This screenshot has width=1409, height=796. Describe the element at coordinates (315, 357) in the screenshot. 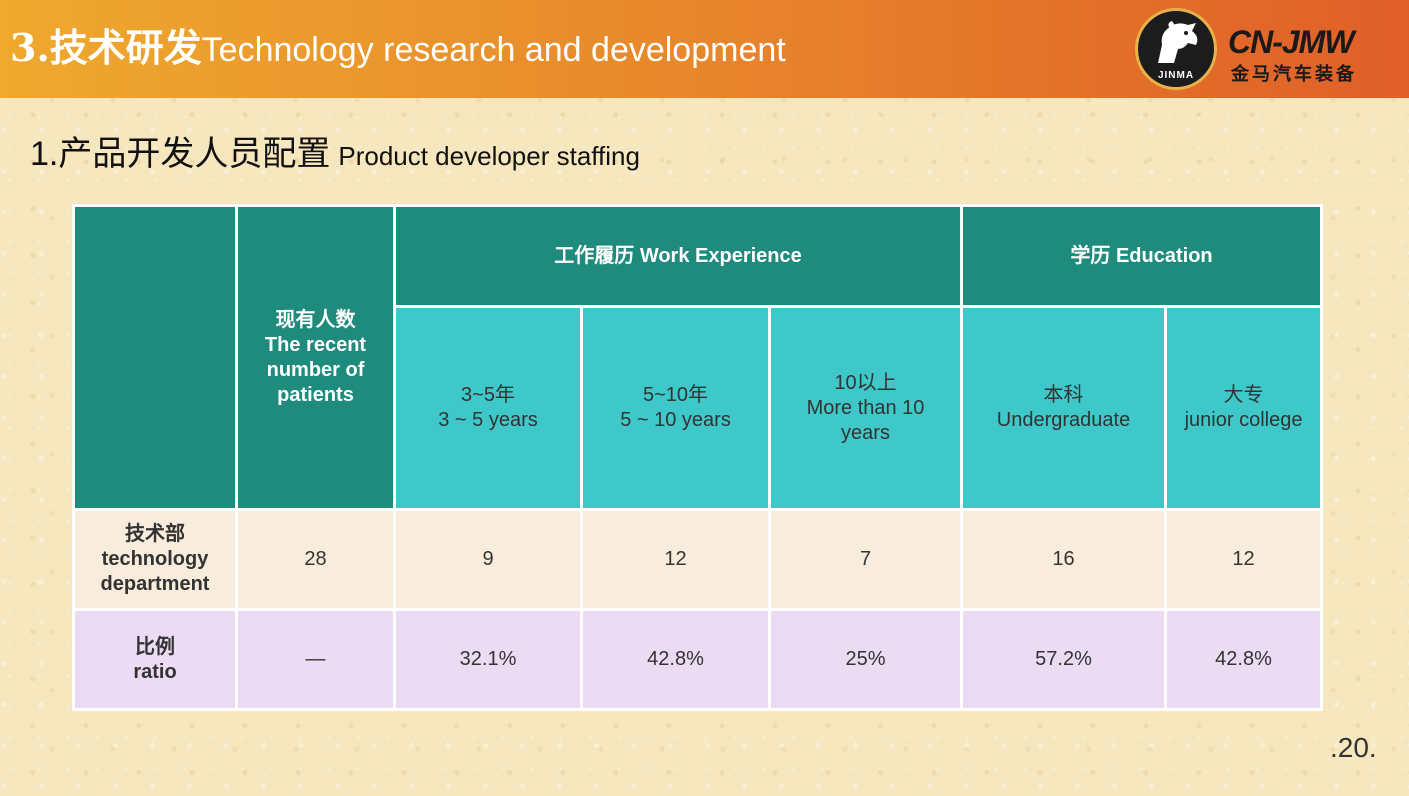

I see `header-current-count: 现有人数 The recent number of patients` at that location.